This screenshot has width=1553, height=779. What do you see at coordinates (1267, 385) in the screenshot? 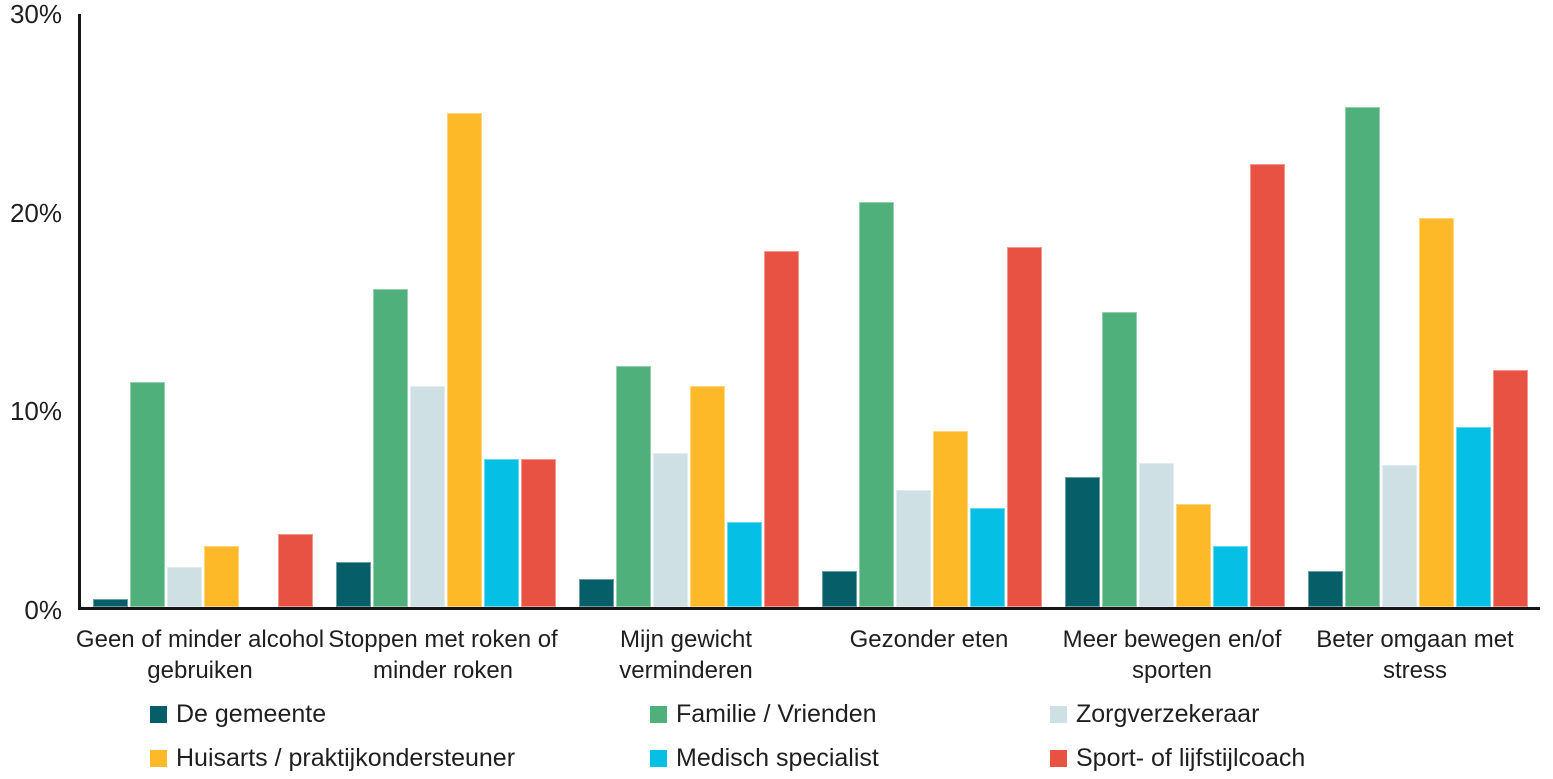
I see `bar-sport-of-lijfstijlcoach-meer-bewegen-en-of-sporten` at bounding box center [1267, 385].